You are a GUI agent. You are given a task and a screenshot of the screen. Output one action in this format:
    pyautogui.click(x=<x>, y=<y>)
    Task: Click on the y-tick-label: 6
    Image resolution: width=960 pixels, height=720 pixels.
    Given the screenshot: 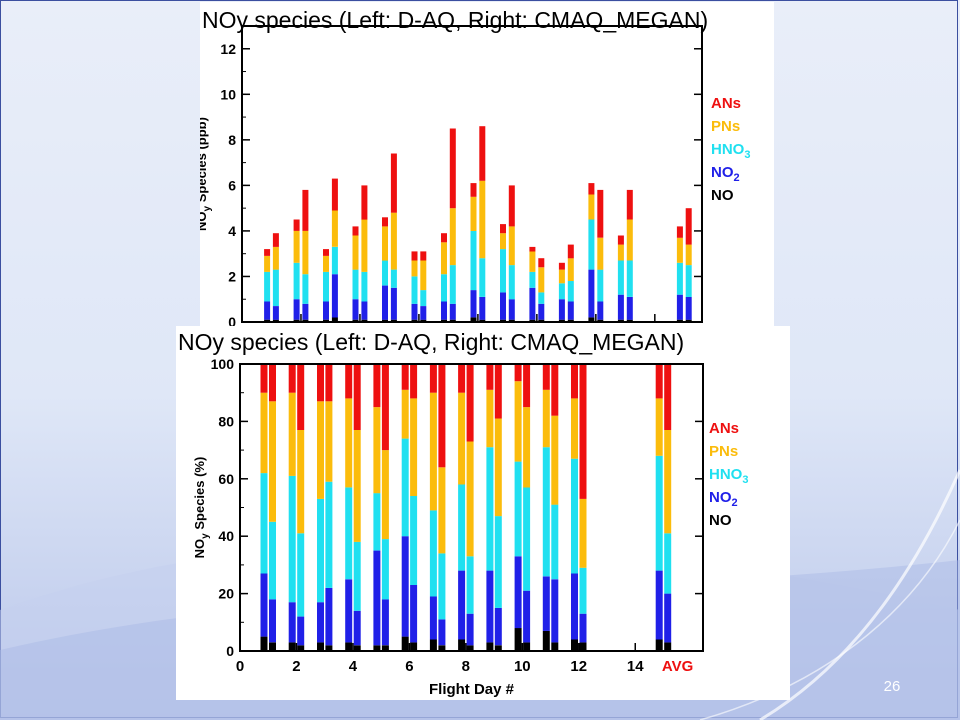 What is the action you would take?
    pyautogui.click(x=232, y=185)
    